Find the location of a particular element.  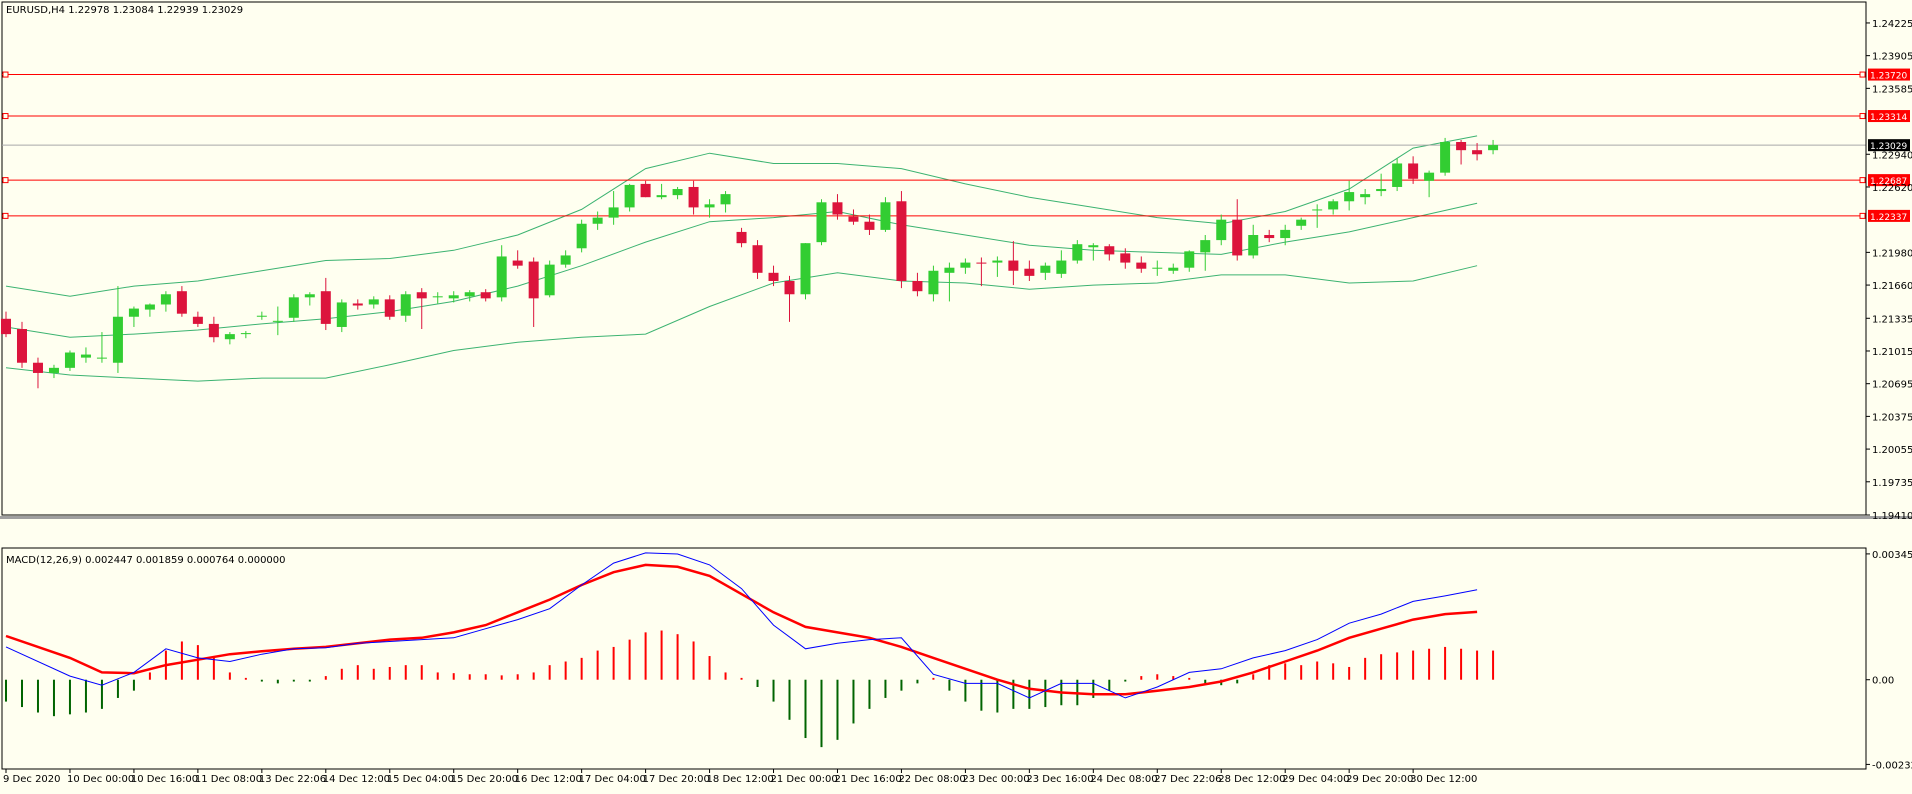

price-axis-label: 1.21660 is located at coordinates (1892, 286).